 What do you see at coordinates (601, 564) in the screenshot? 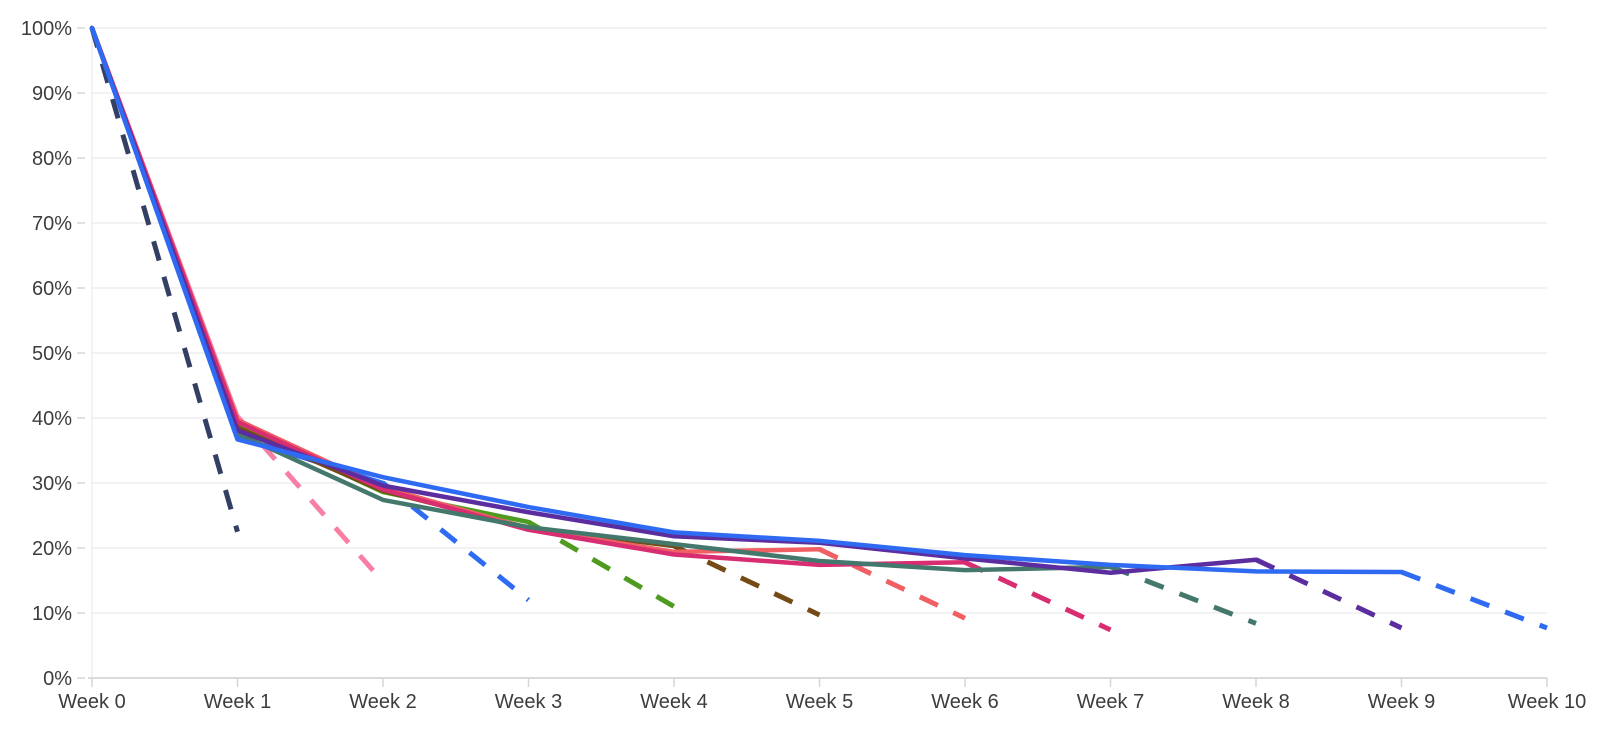
I see `cohort-ending-week-4-projected-line` at bounding box center [601, 564].